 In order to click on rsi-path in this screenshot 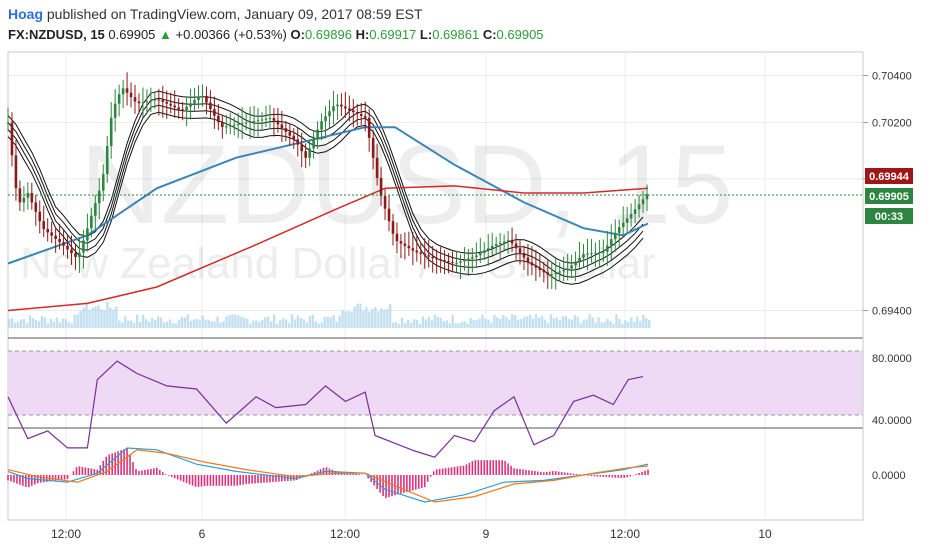, I will do `click(325, 409)`.